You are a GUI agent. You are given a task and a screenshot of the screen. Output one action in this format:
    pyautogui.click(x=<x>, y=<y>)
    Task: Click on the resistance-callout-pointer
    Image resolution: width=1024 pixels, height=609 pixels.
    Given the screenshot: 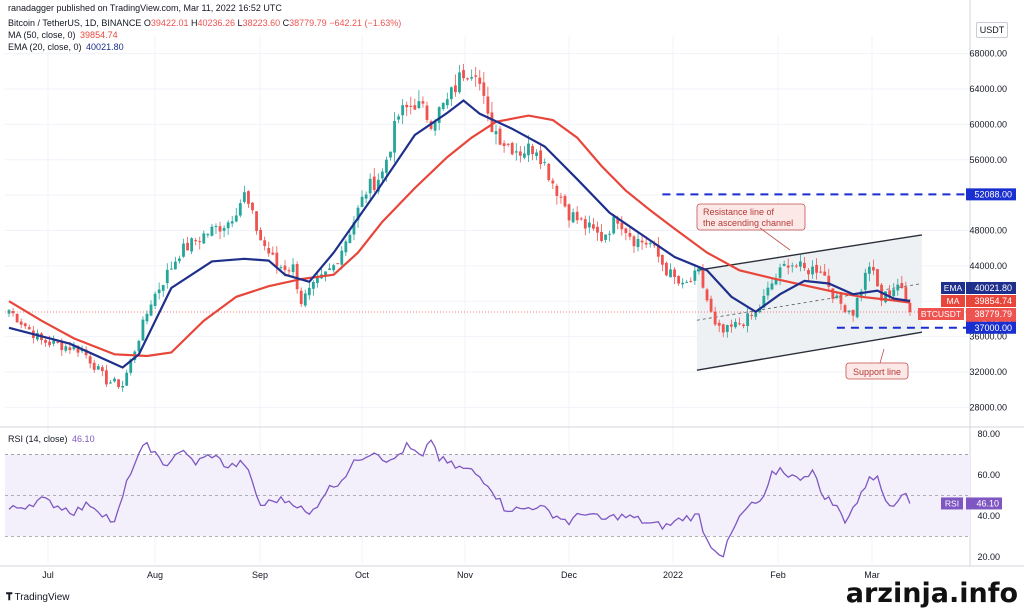 What is the action you would take?
    pyautogui.click(x=775, y=239)
    